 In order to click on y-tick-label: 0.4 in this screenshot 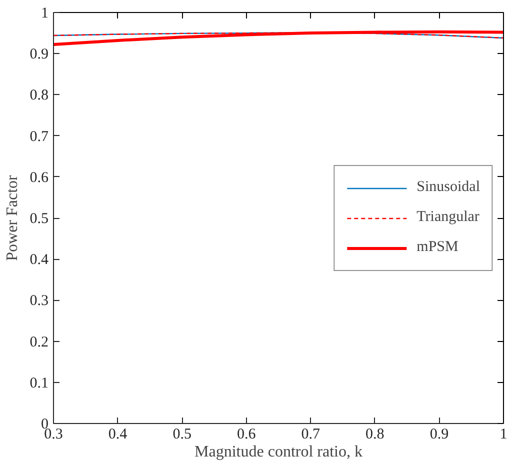, I will do `click(39, 260)`.